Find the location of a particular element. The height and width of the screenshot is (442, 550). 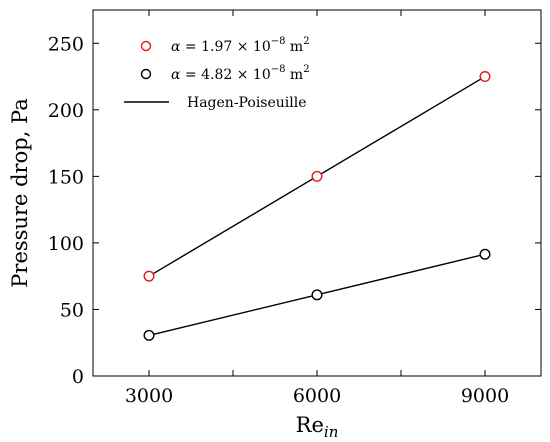

legend-unit-1: m is located at coordinates (294, 47).